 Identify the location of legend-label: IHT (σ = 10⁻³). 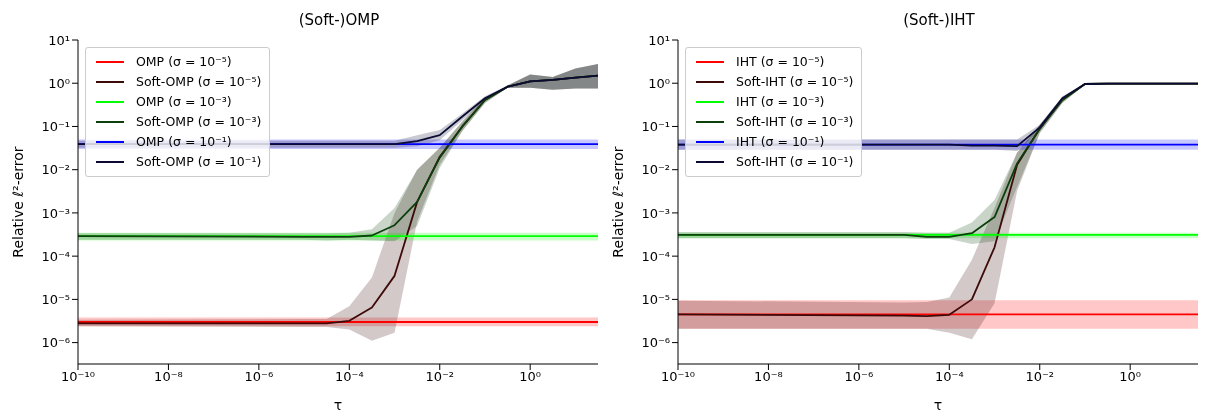
(780, 102).